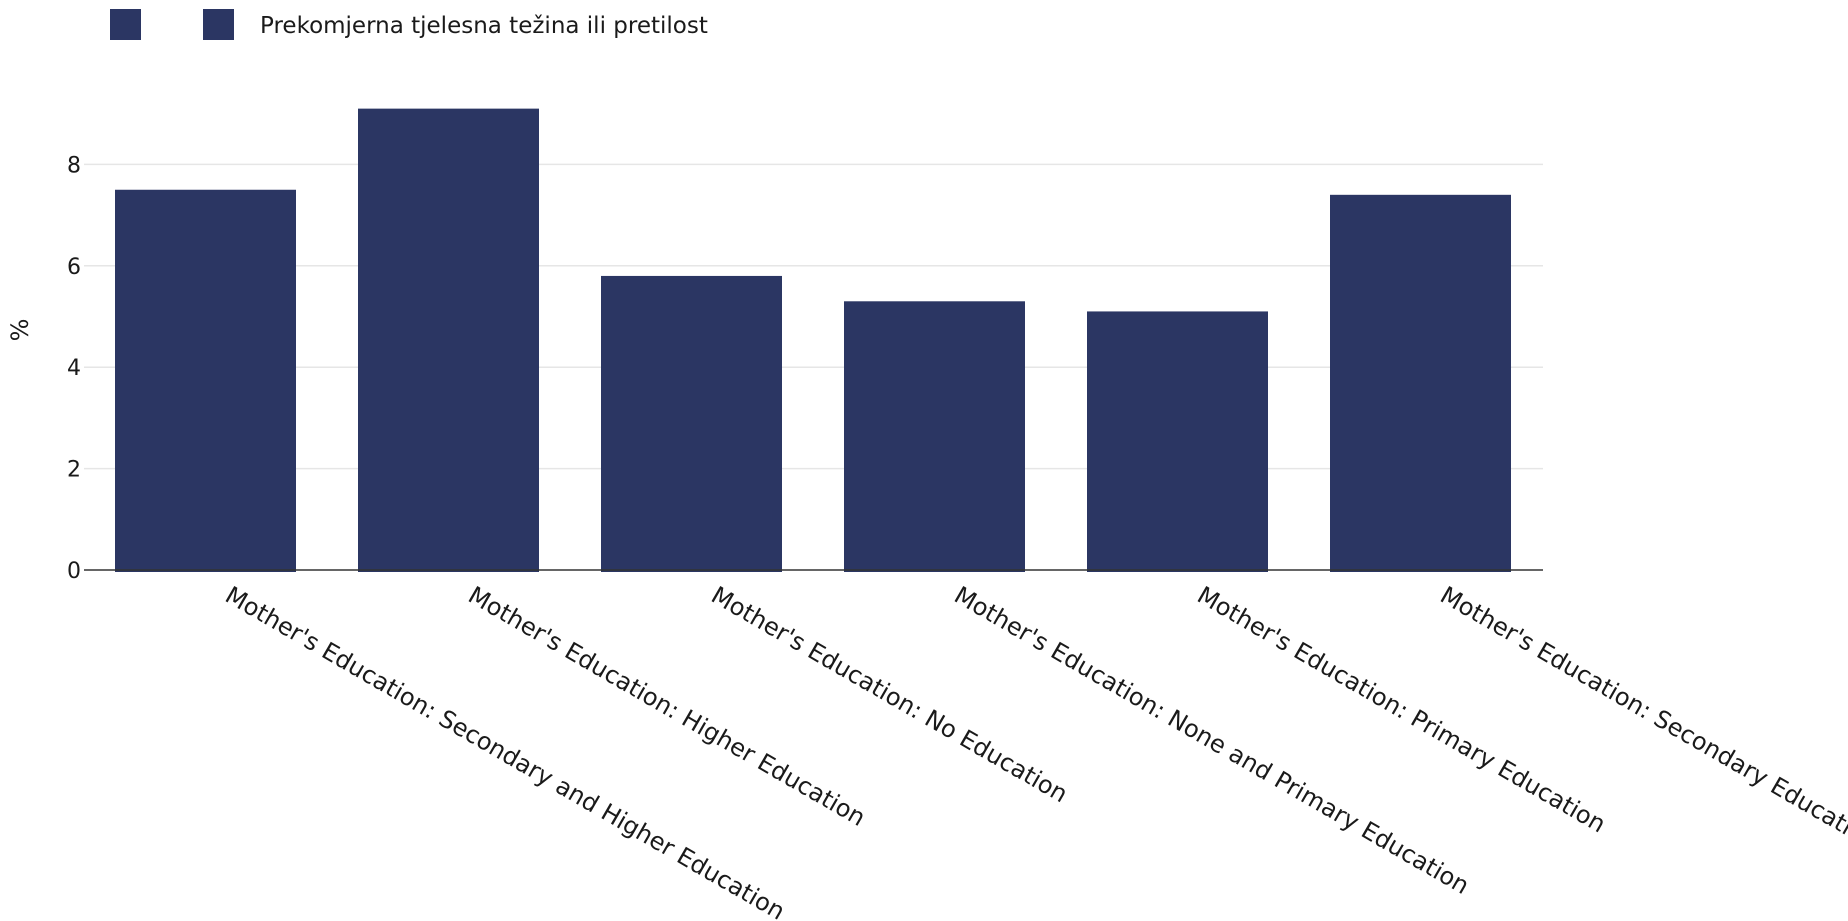 Image resolution: width=1848 pixels, height=921 pixels. Describe the element at coordinates (74, 571) in the screenshot. I see `y-tick-label: 0` at that location.